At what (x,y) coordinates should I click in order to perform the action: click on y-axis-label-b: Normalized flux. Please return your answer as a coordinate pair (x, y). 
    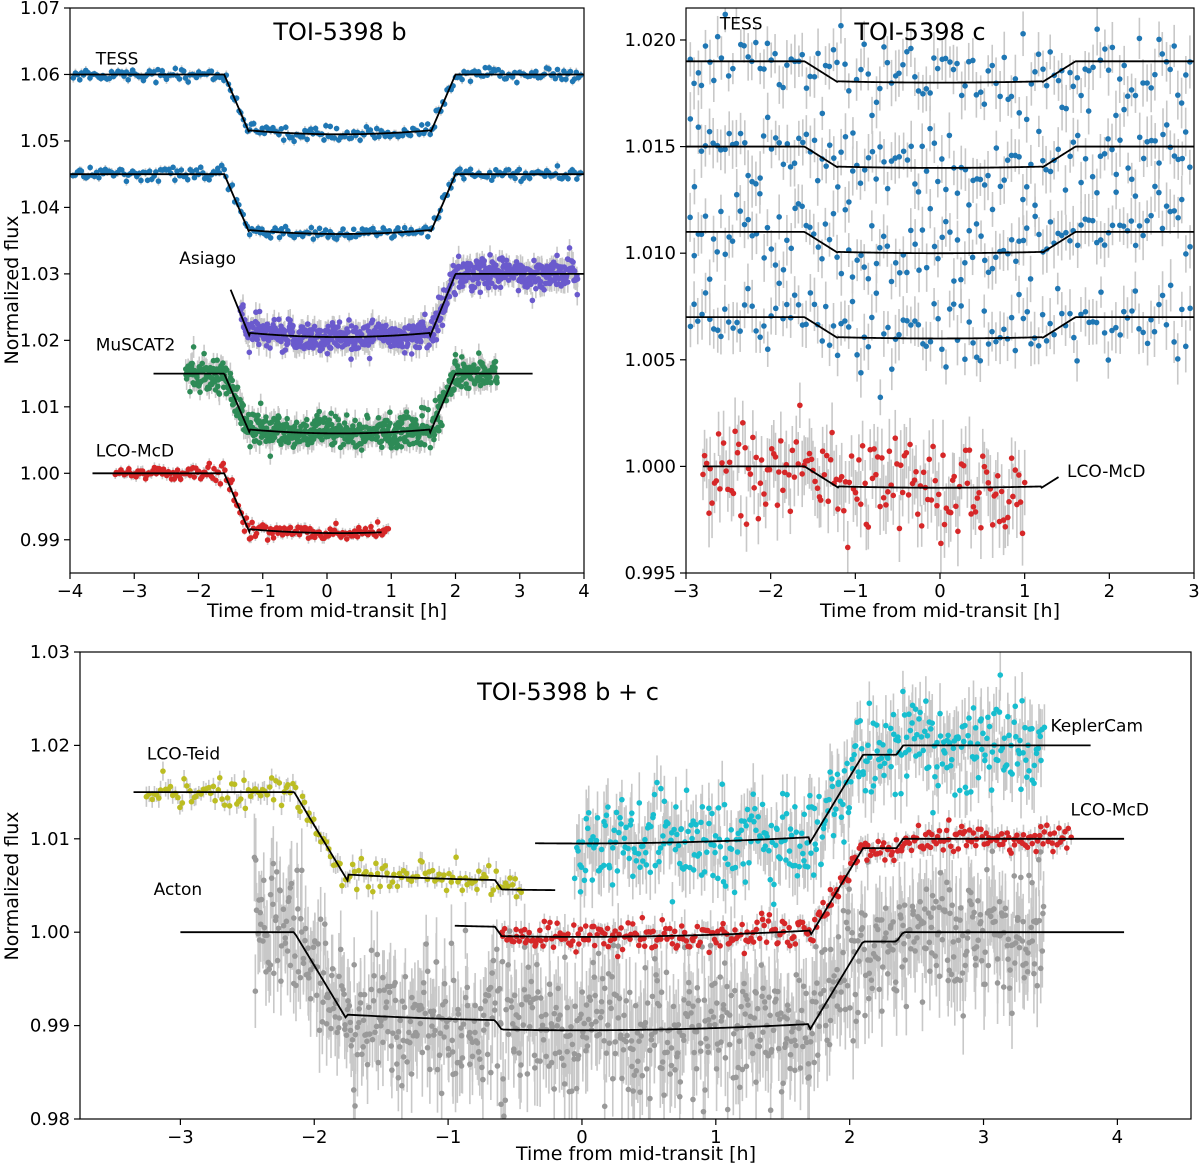
    Looking at the image, I should click on (12, 289).